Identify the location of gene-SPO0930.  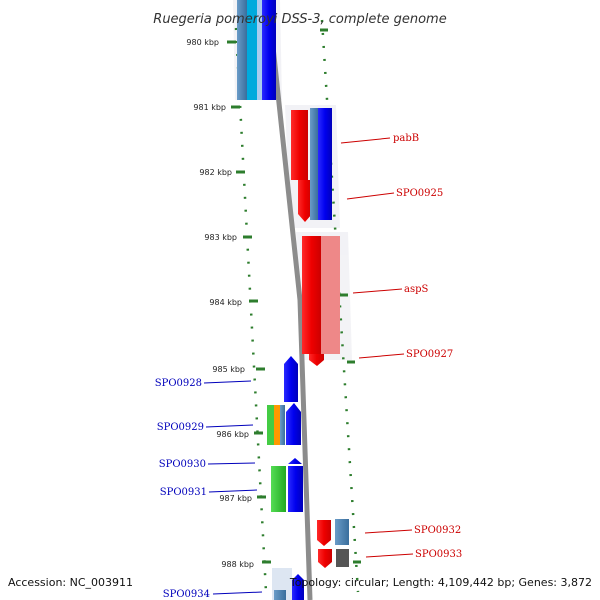
(295, 461).